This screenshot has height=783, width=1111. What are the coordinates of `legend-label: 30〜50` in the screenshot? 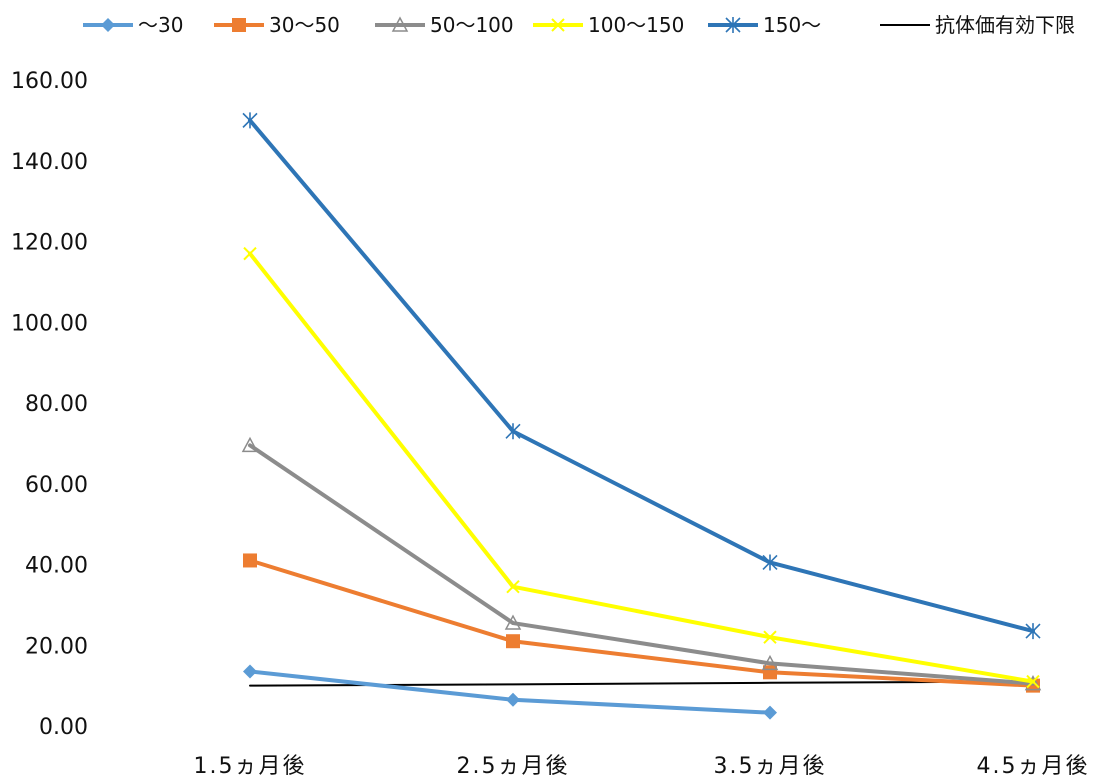 It's located at (304, 25).